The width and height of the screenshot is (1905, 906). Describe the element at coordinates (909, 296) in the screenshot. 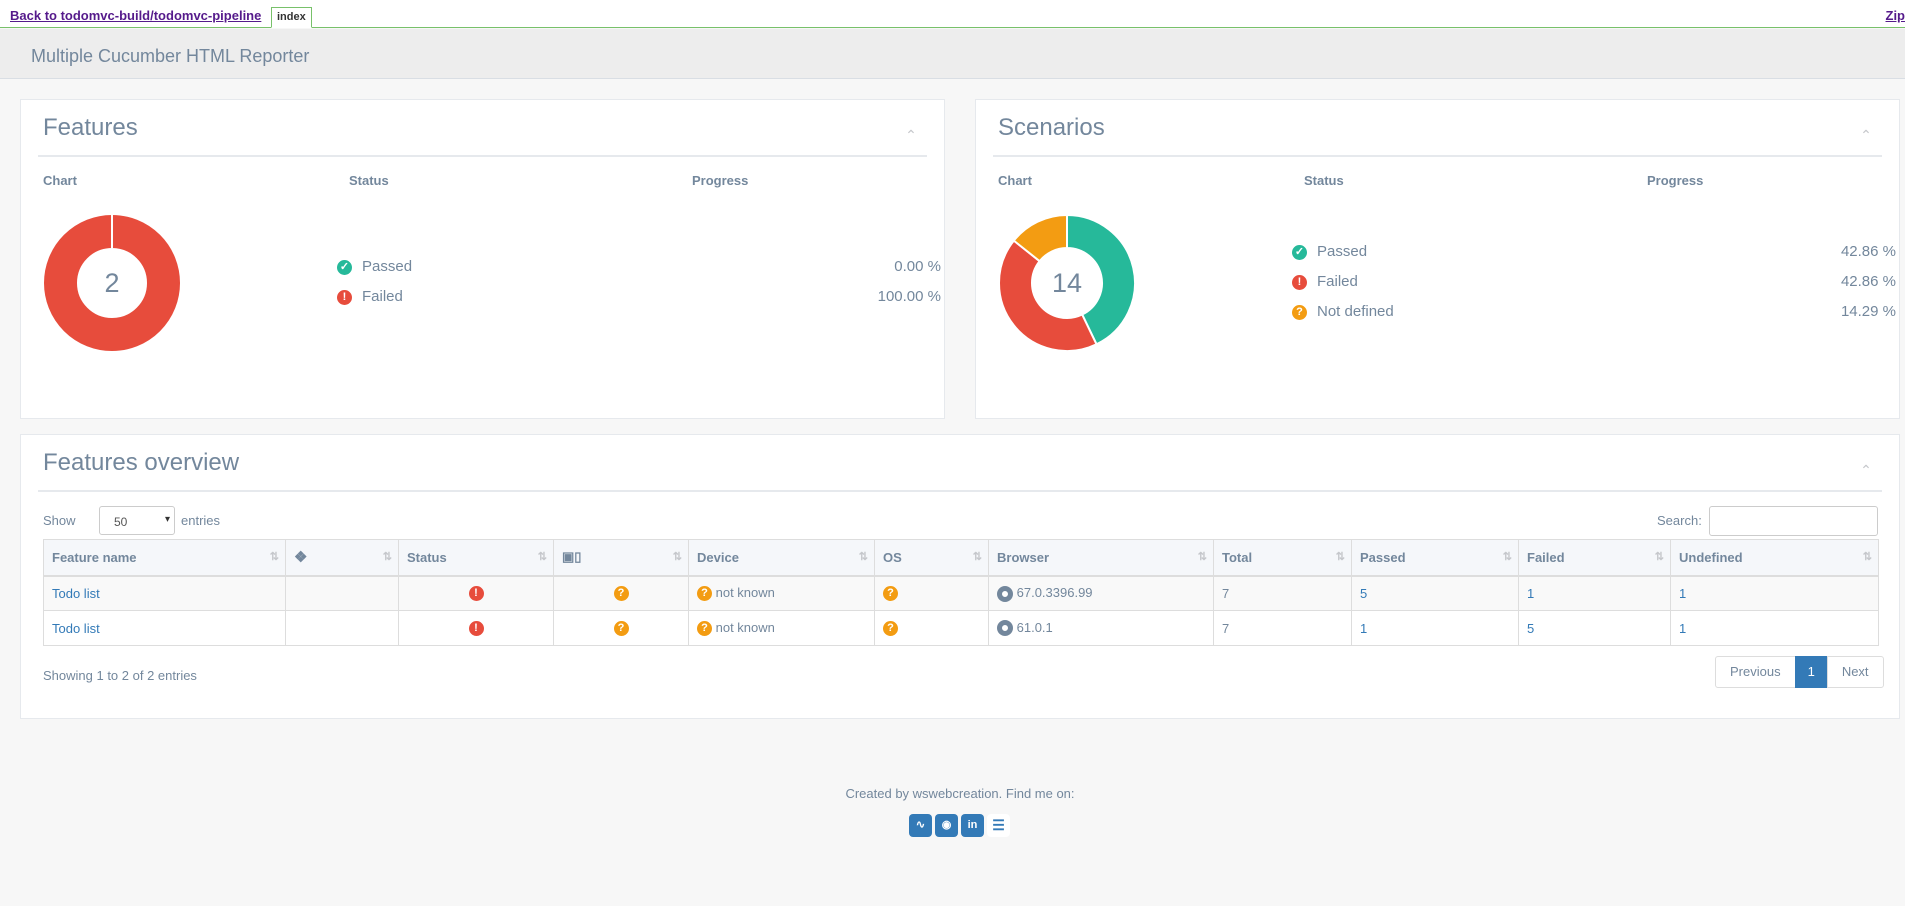

I see `failed-percent: 100.00 %` at that location.